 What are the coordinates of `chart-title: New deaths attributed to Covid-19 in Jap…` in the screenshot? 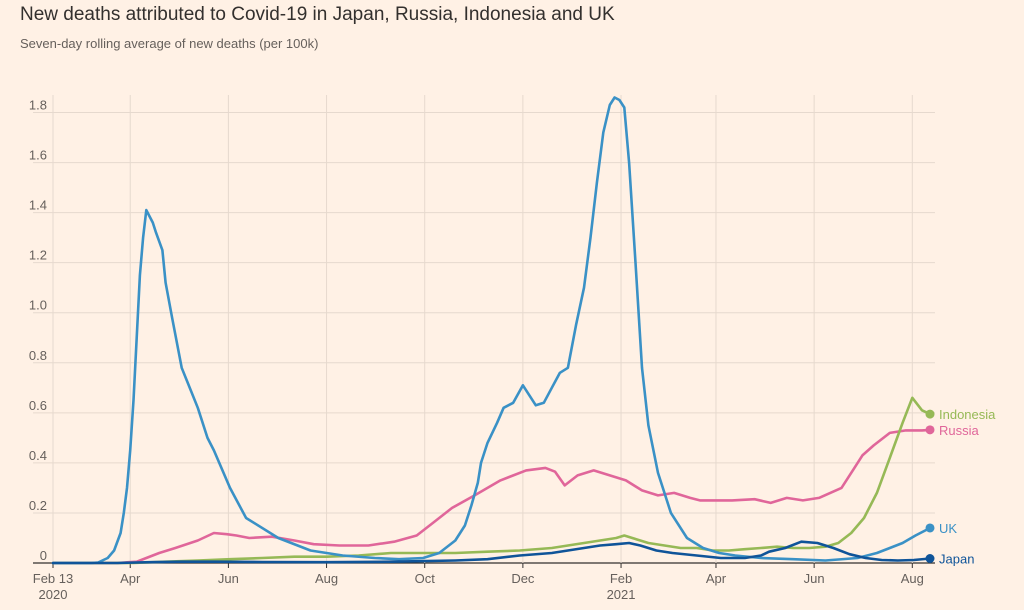 It's located at (317, 14).